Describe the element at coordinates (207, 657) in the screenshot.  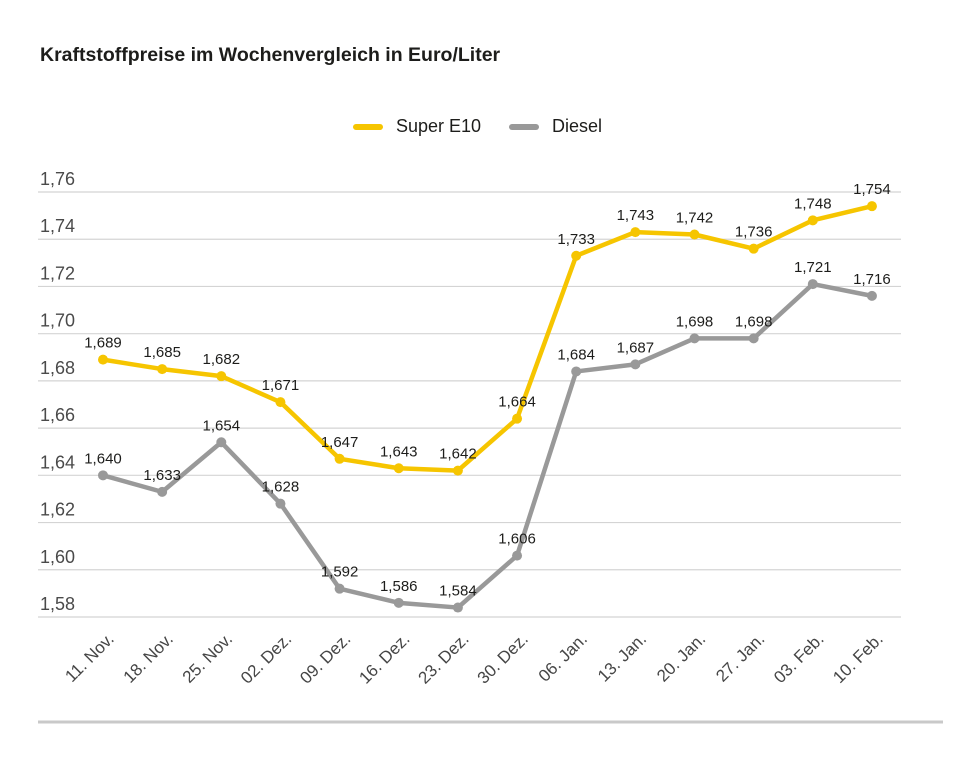
I see `x-axis-tick-label: 25. Nov.` at that location.